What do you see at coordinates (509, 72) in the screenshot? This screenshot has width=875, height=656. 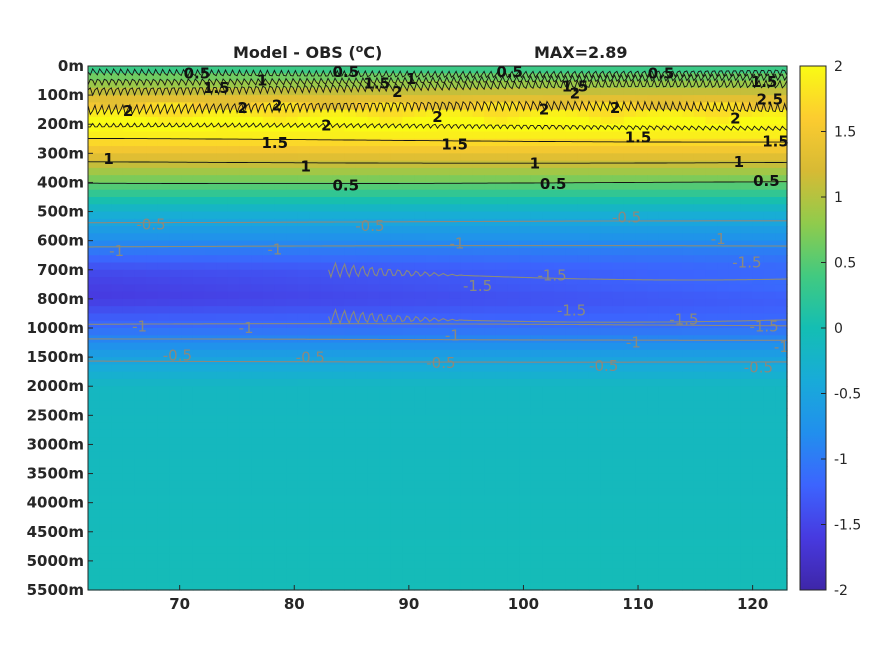 I see `contour-label: 0.5` at bounding box center [509, 72].